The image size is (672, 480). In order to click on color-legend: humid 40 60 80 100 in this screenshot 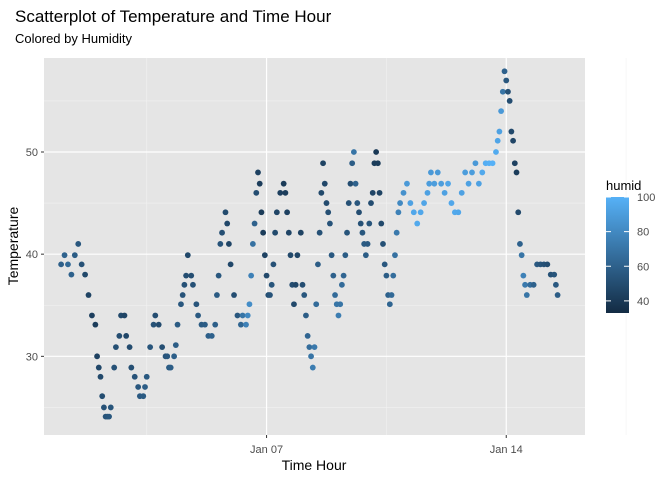, I will do `click(630, 245)`.